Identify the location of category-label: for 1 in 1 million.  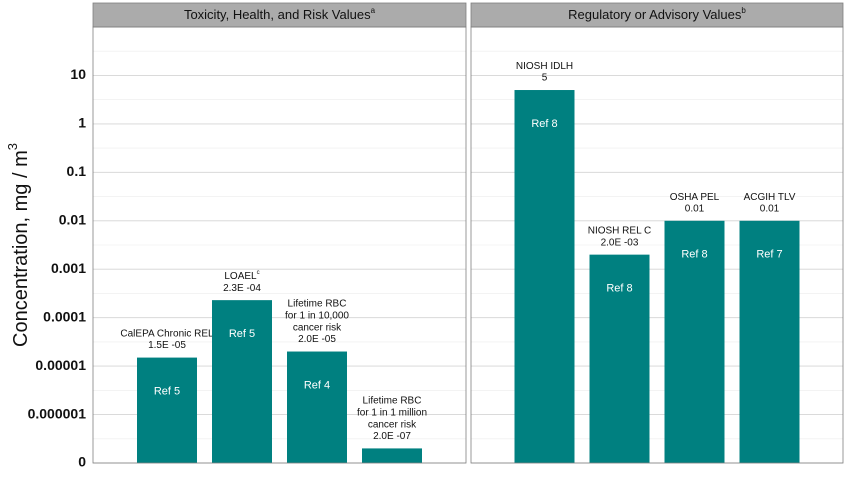
(392, 412).